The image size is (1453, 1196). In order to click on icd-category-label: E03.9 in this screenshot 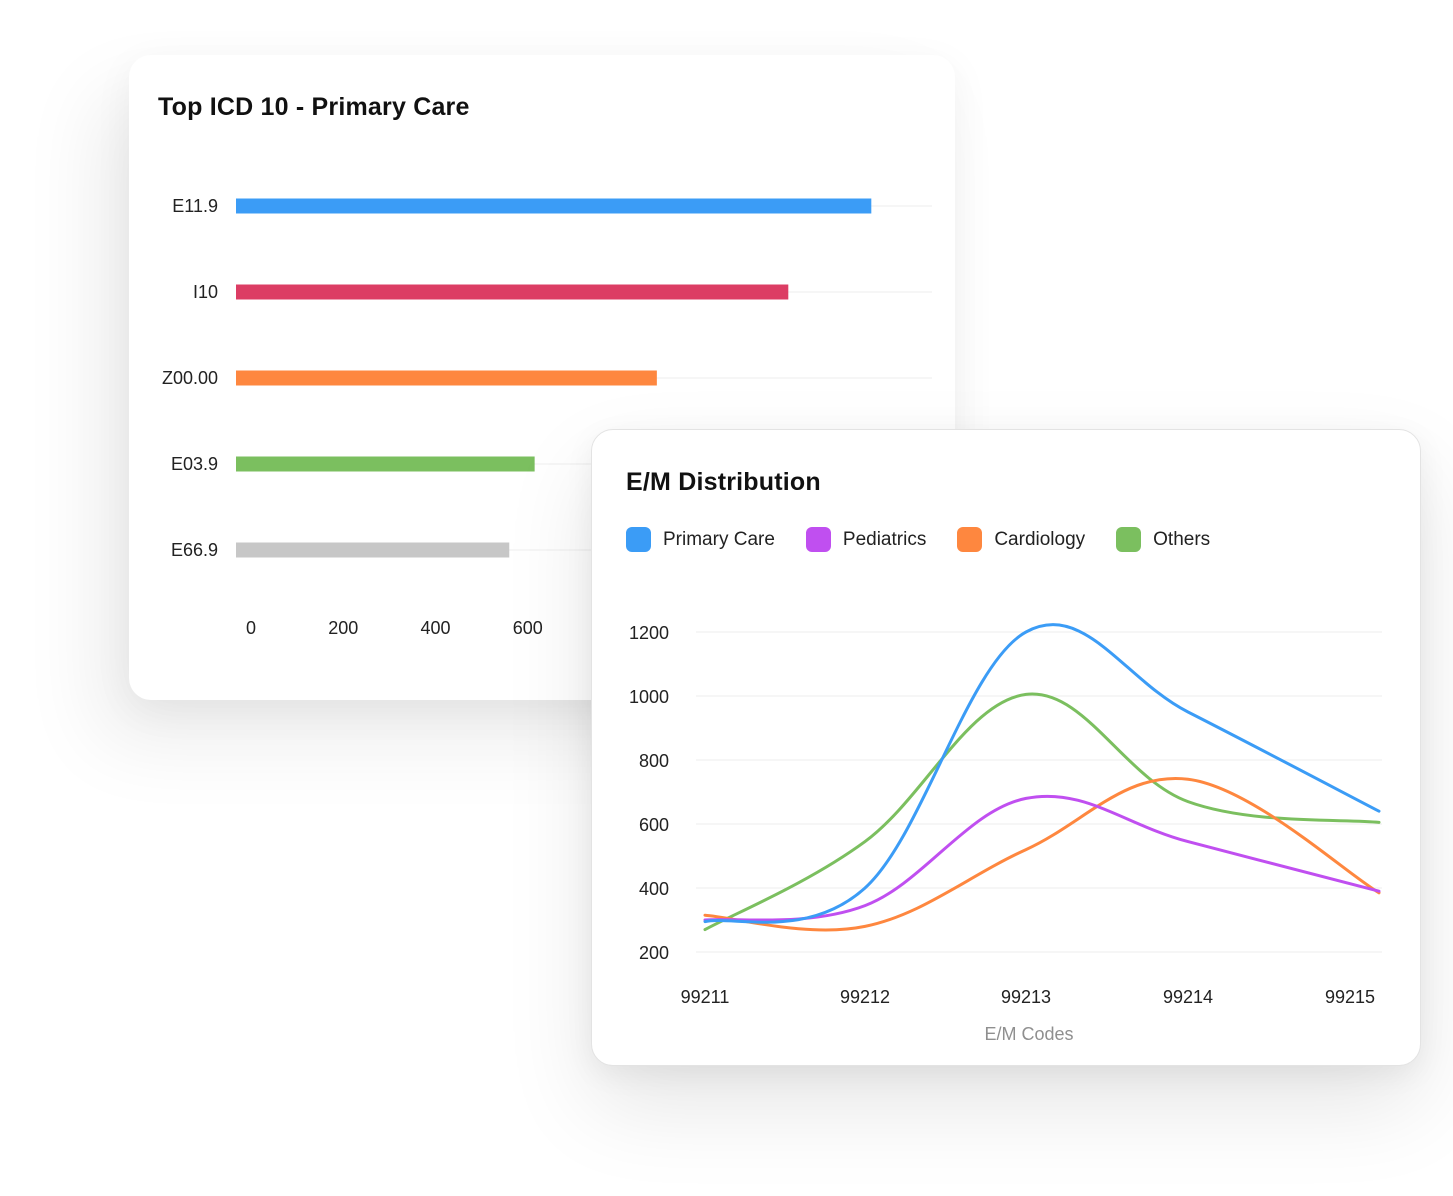, I will do `click(194, 464)`.